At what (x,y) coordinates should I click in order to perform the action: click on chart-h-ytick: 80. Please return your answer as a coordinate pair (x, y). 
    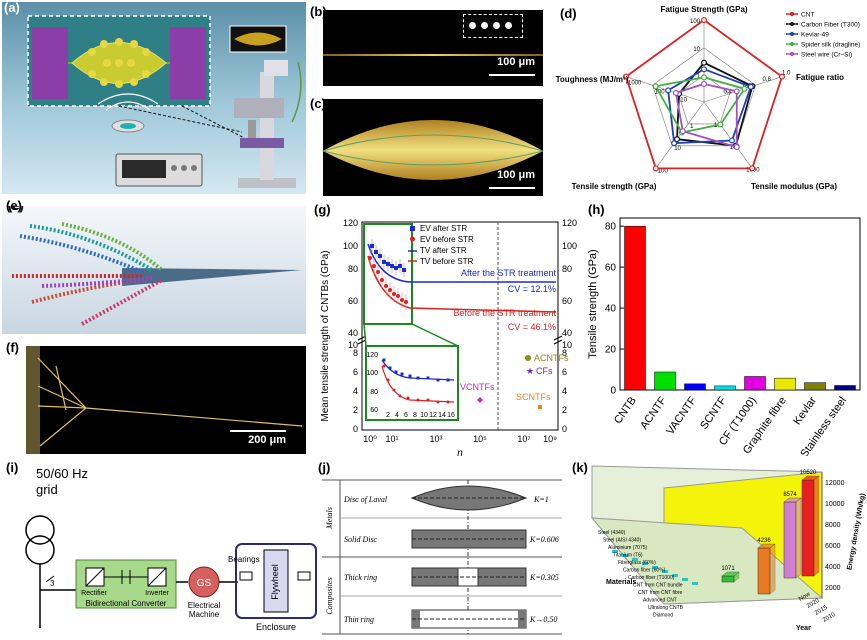
    Looking at the image, I should click on (611, 227).